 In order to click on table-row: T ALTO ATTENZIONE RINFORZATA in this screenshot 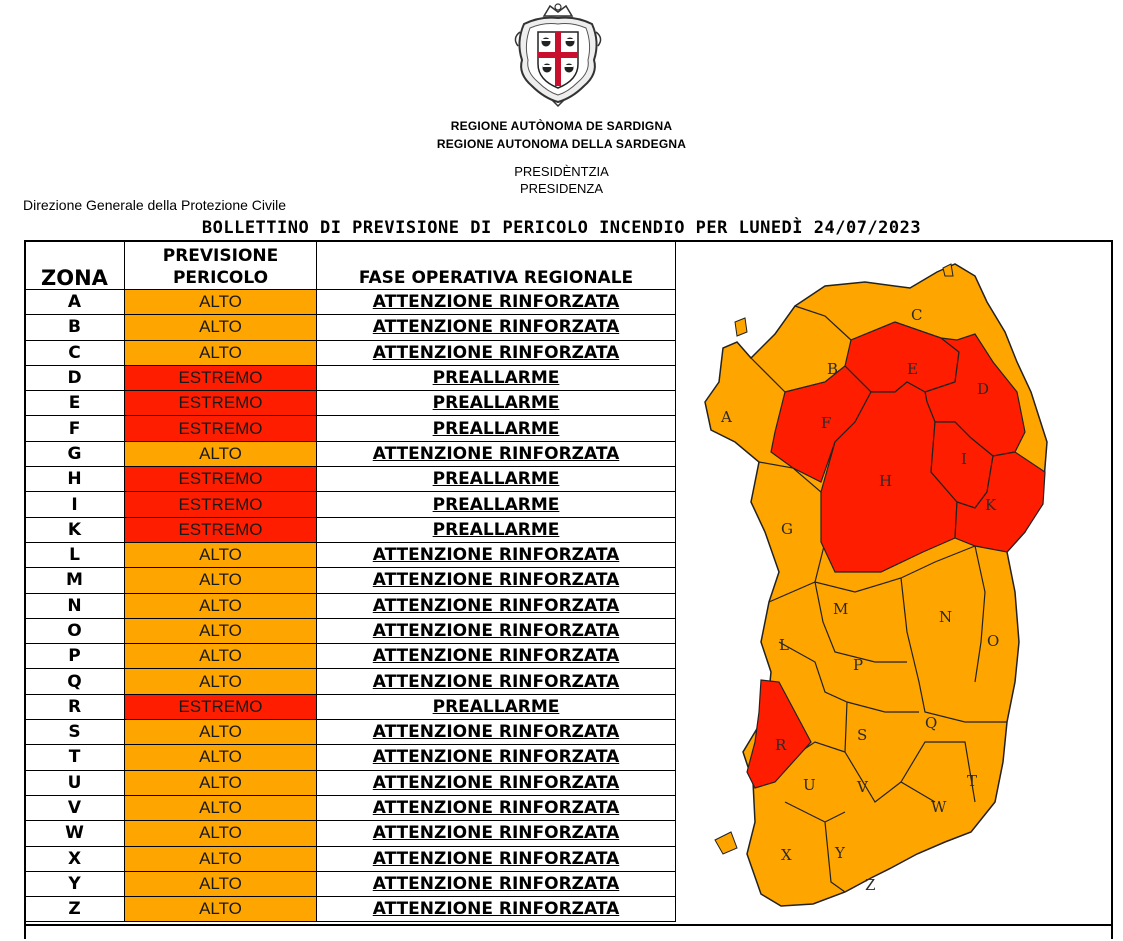, I will do `click(350, 757)`.